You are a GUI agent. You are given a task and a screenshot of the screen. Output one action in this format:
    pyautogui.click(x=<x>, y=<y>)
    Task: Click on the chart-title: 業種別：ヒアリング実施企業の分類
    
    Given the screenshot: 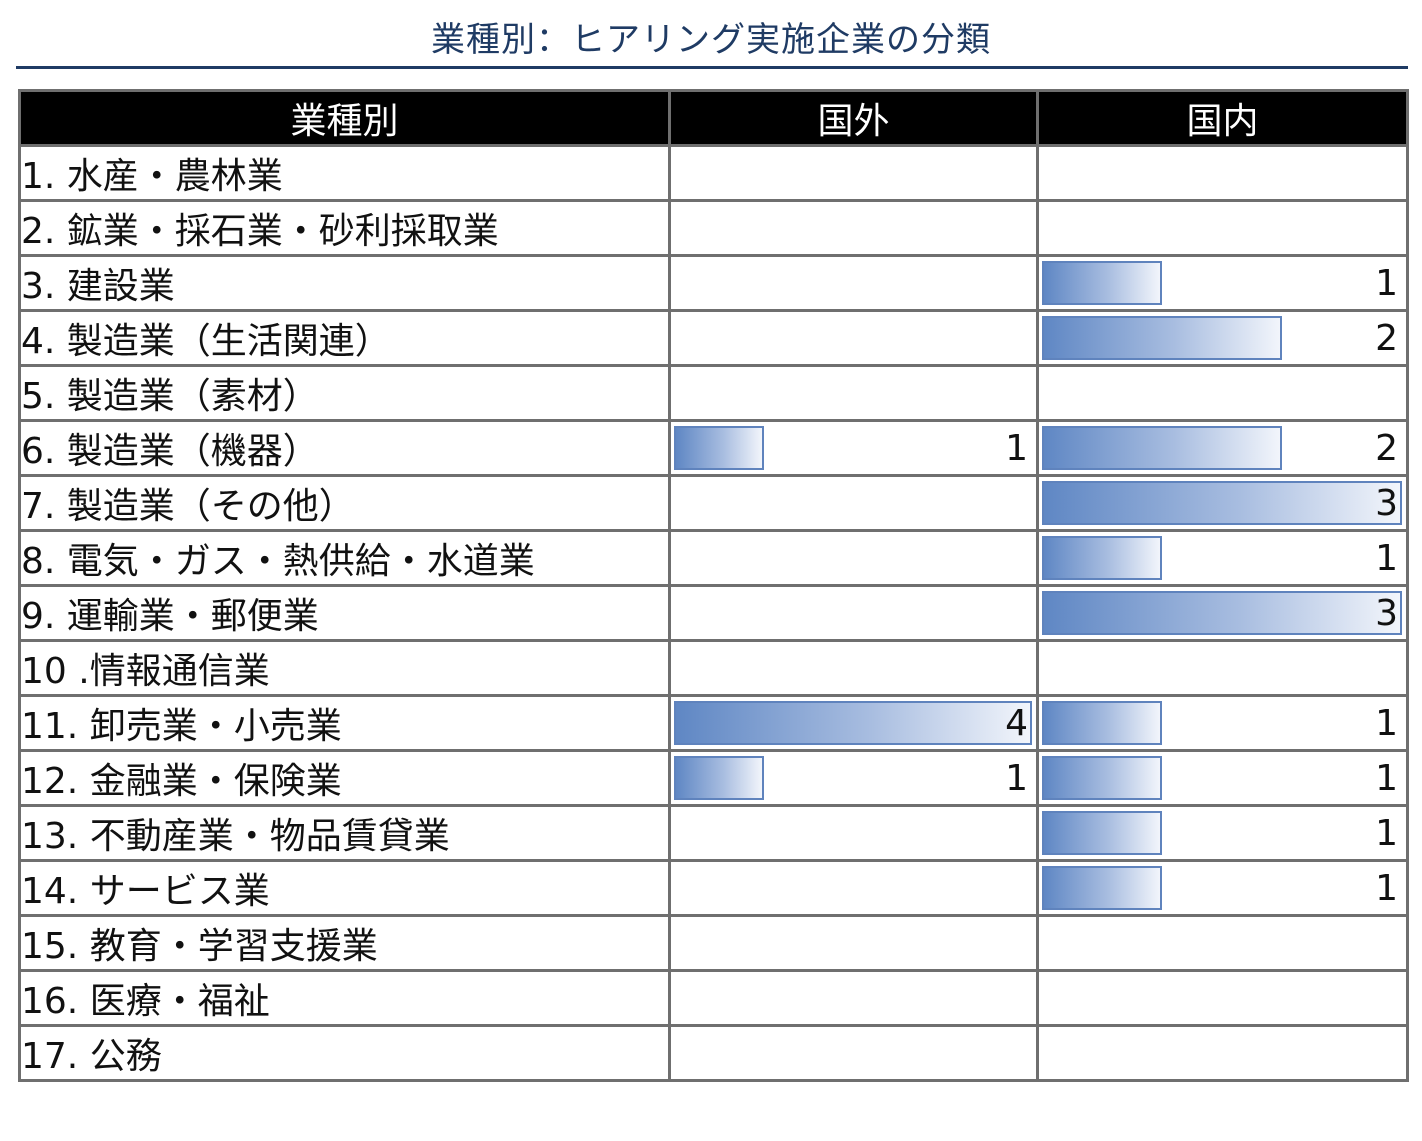 What is the action you would take?
    pyautogui.click(x=711, y=40)
    